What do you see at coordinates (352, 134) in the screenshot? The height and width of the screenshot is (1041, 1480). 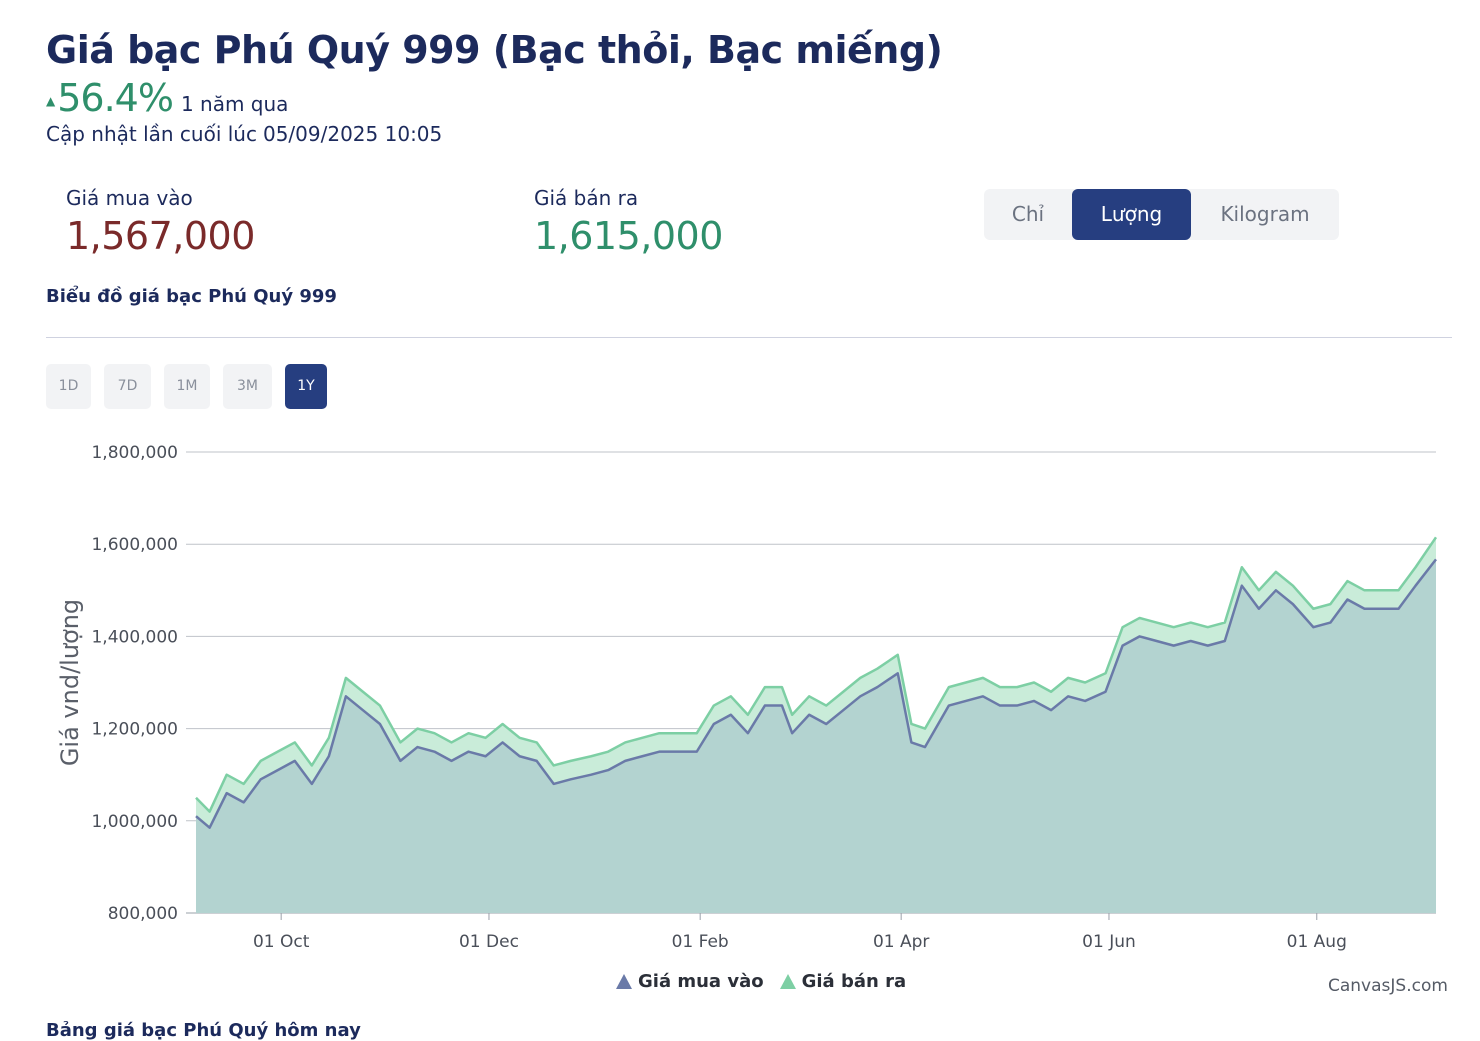 I see `last-updated-value: 05/09/2025 10:05` at bounding box center [352, 134].